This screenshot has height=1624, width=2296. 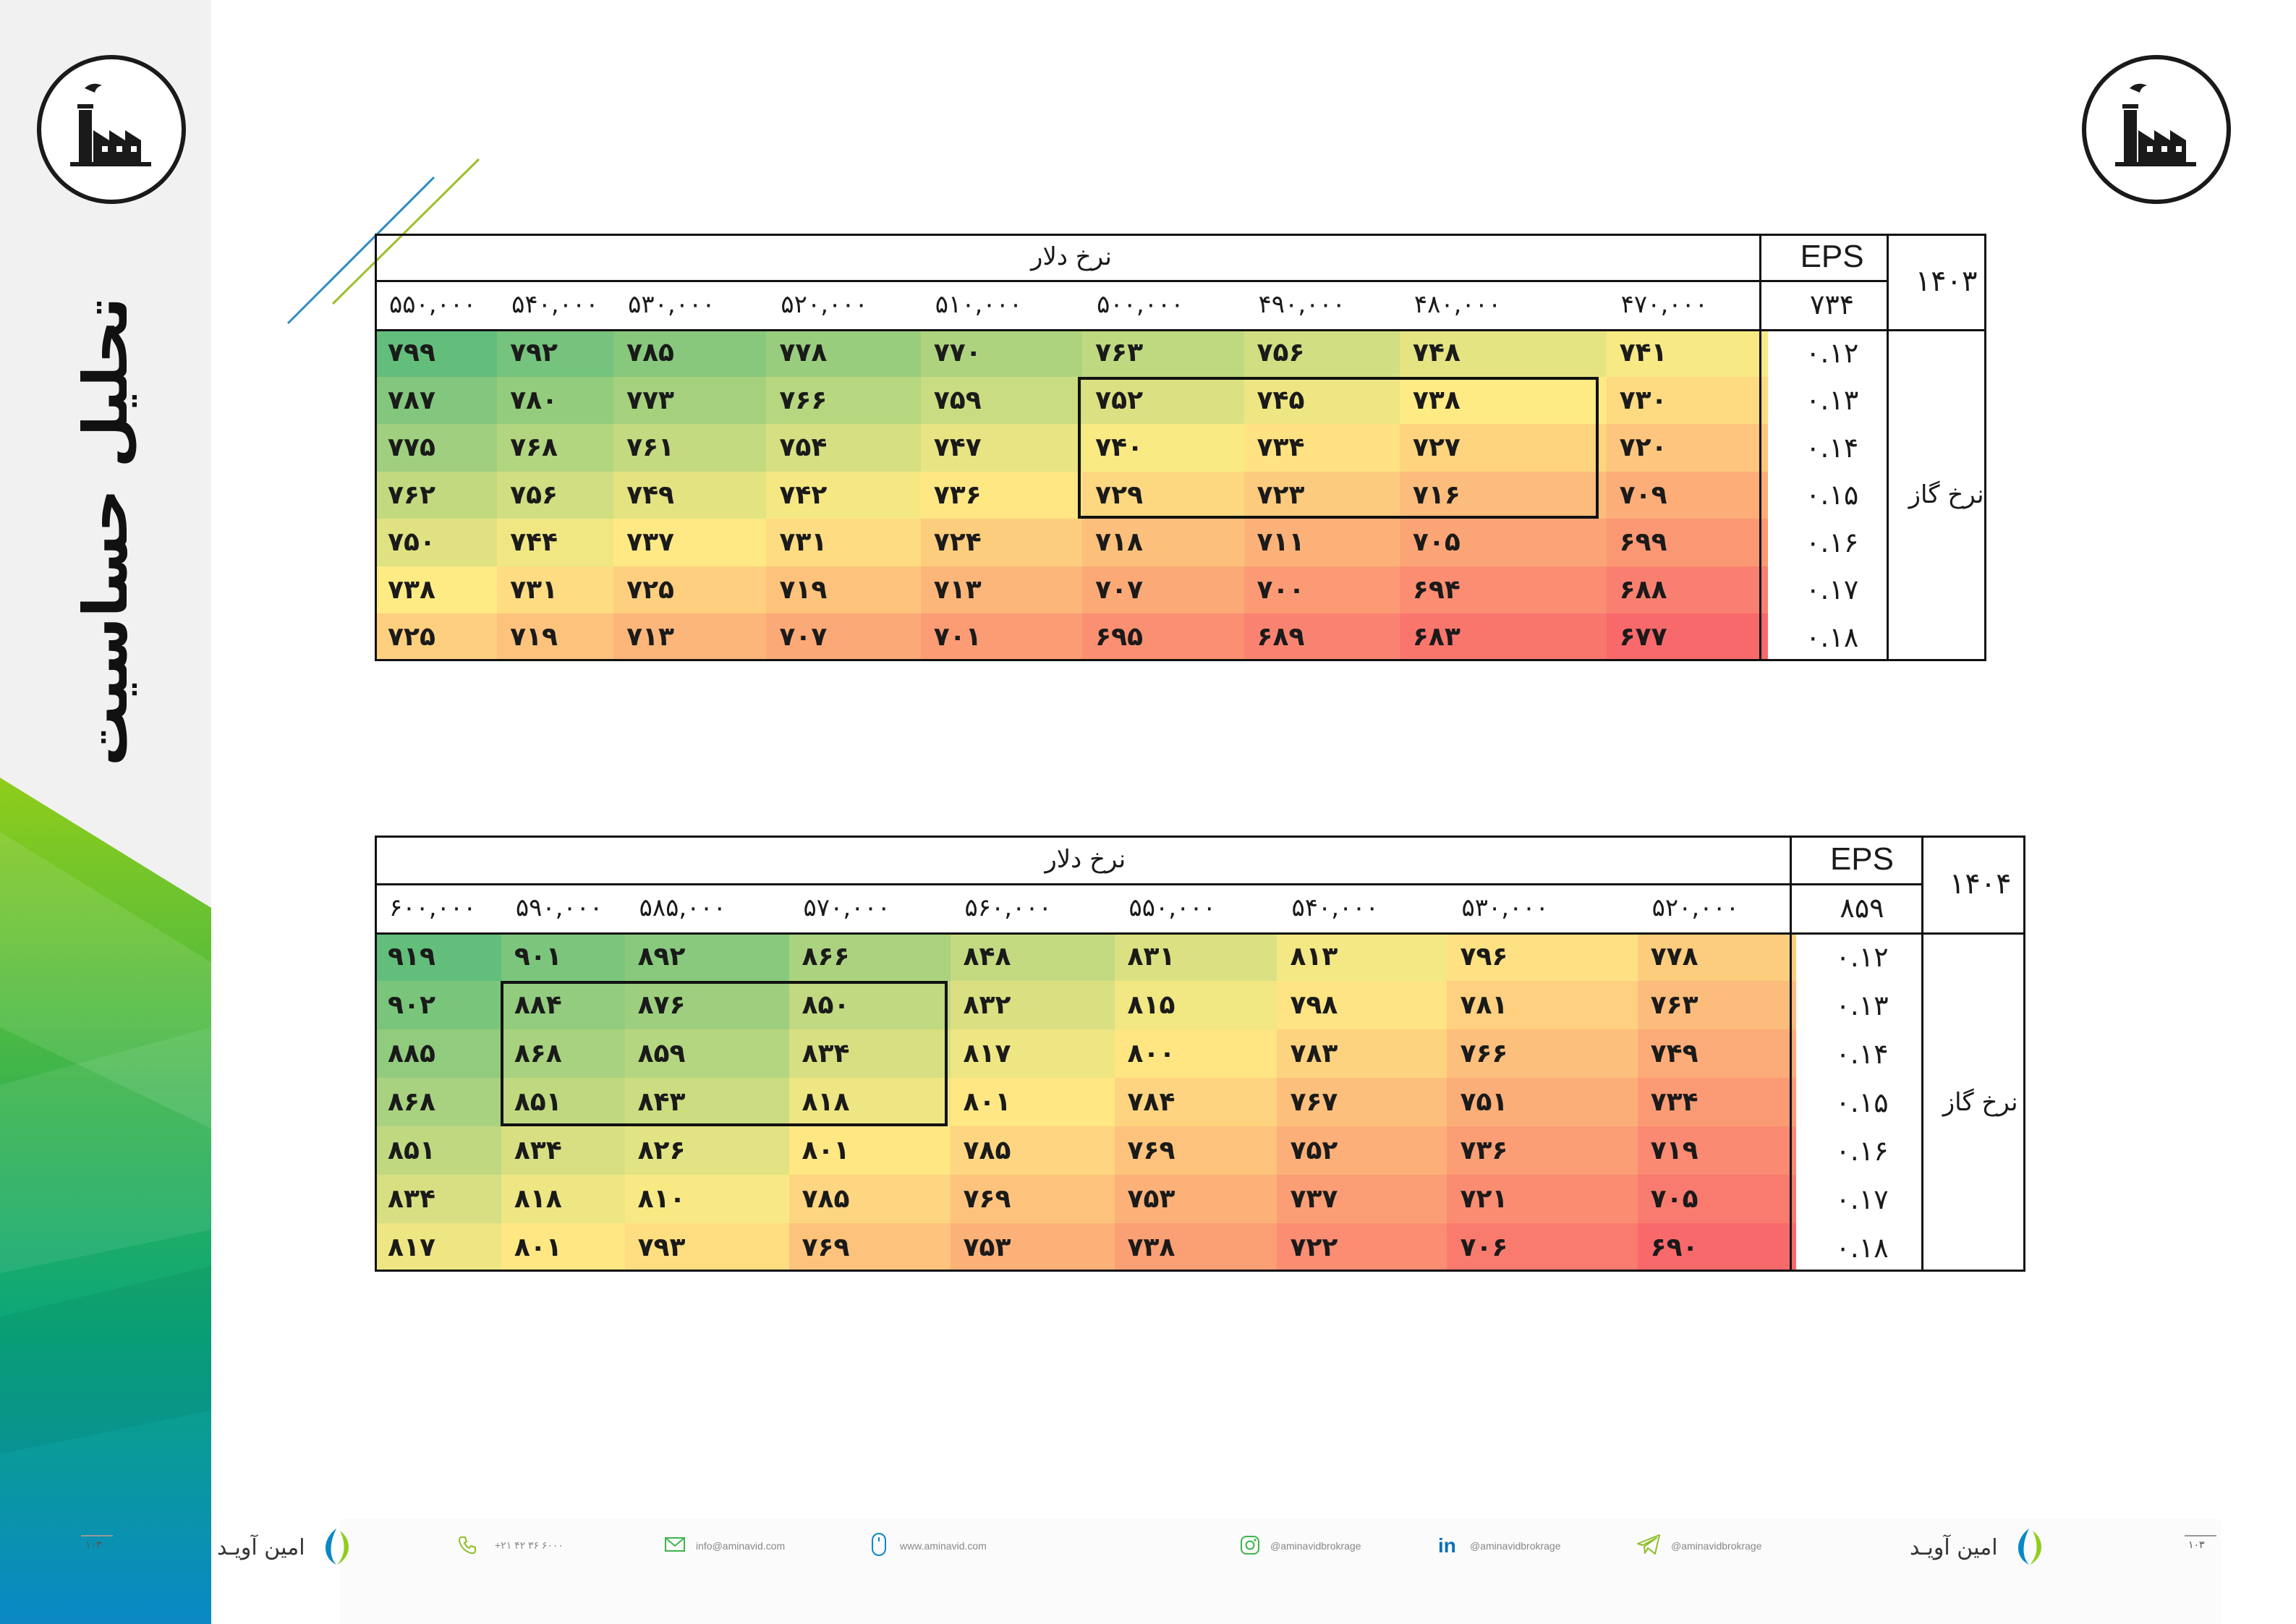 I want to click on table-cell: ۷۵۱, so click(x=1542, y=1102).